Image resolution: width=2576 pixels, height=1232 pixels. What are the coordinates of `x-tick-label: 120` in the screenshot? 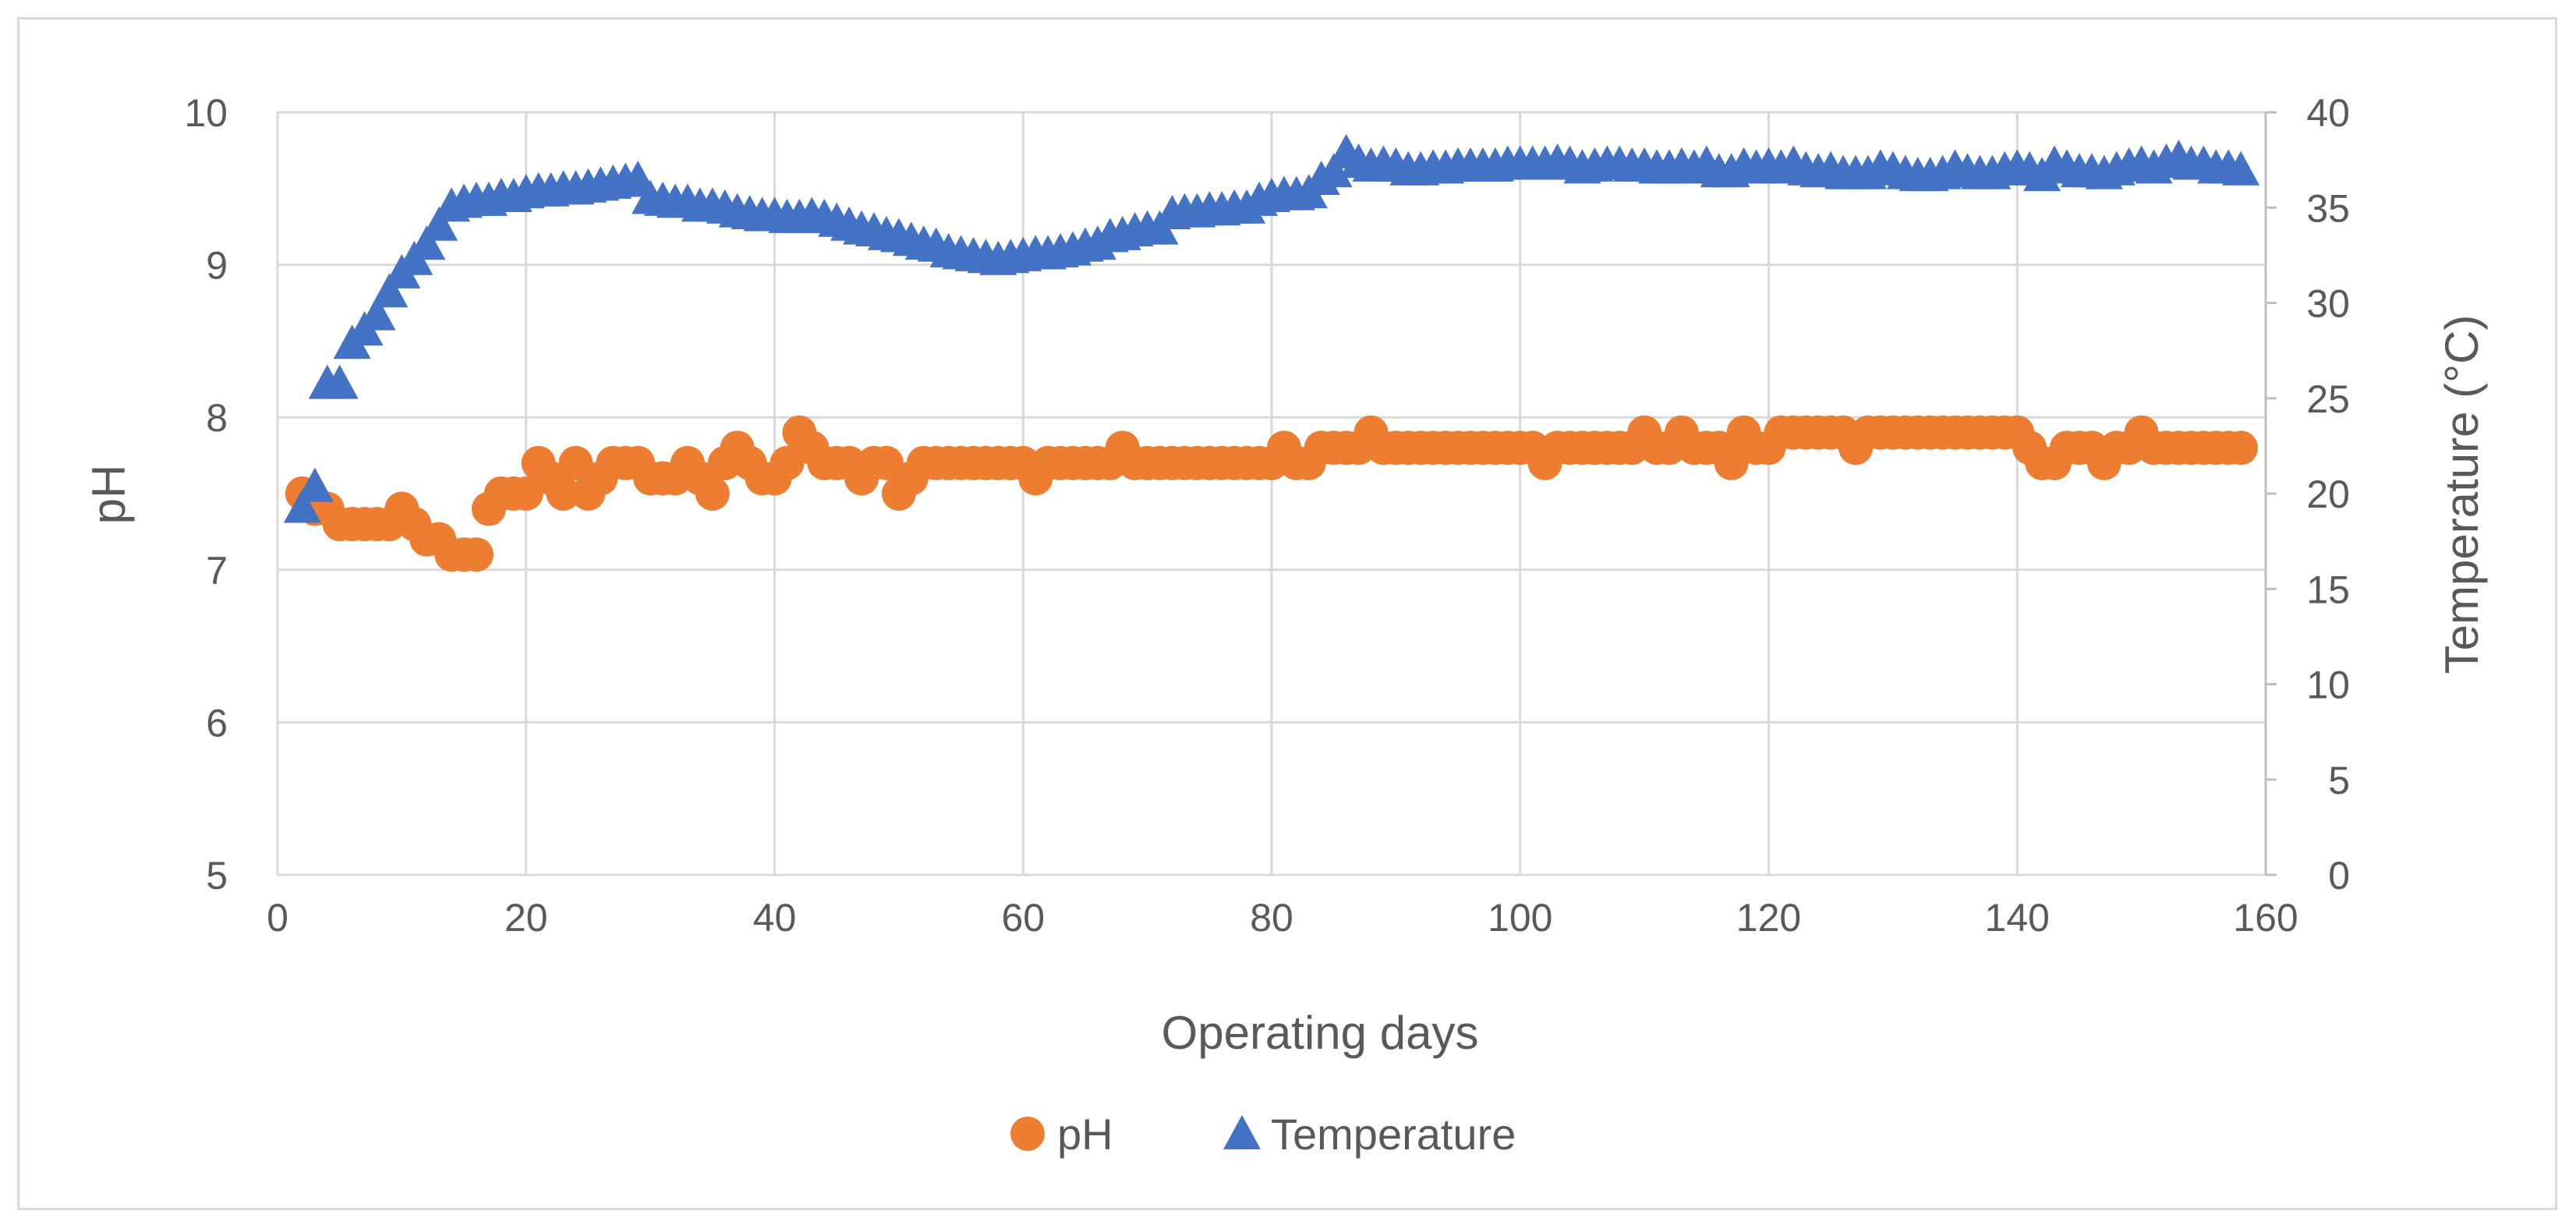 It's located at (1768, 918).